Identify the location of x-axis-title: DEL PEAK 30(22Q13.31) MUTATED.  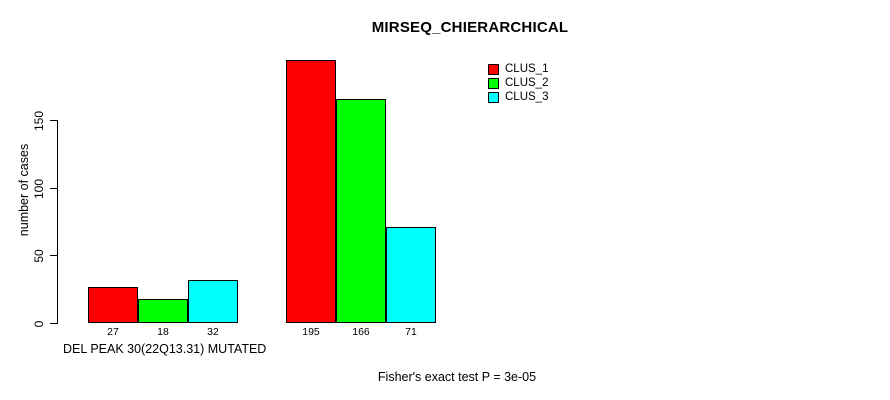
(165, 349).